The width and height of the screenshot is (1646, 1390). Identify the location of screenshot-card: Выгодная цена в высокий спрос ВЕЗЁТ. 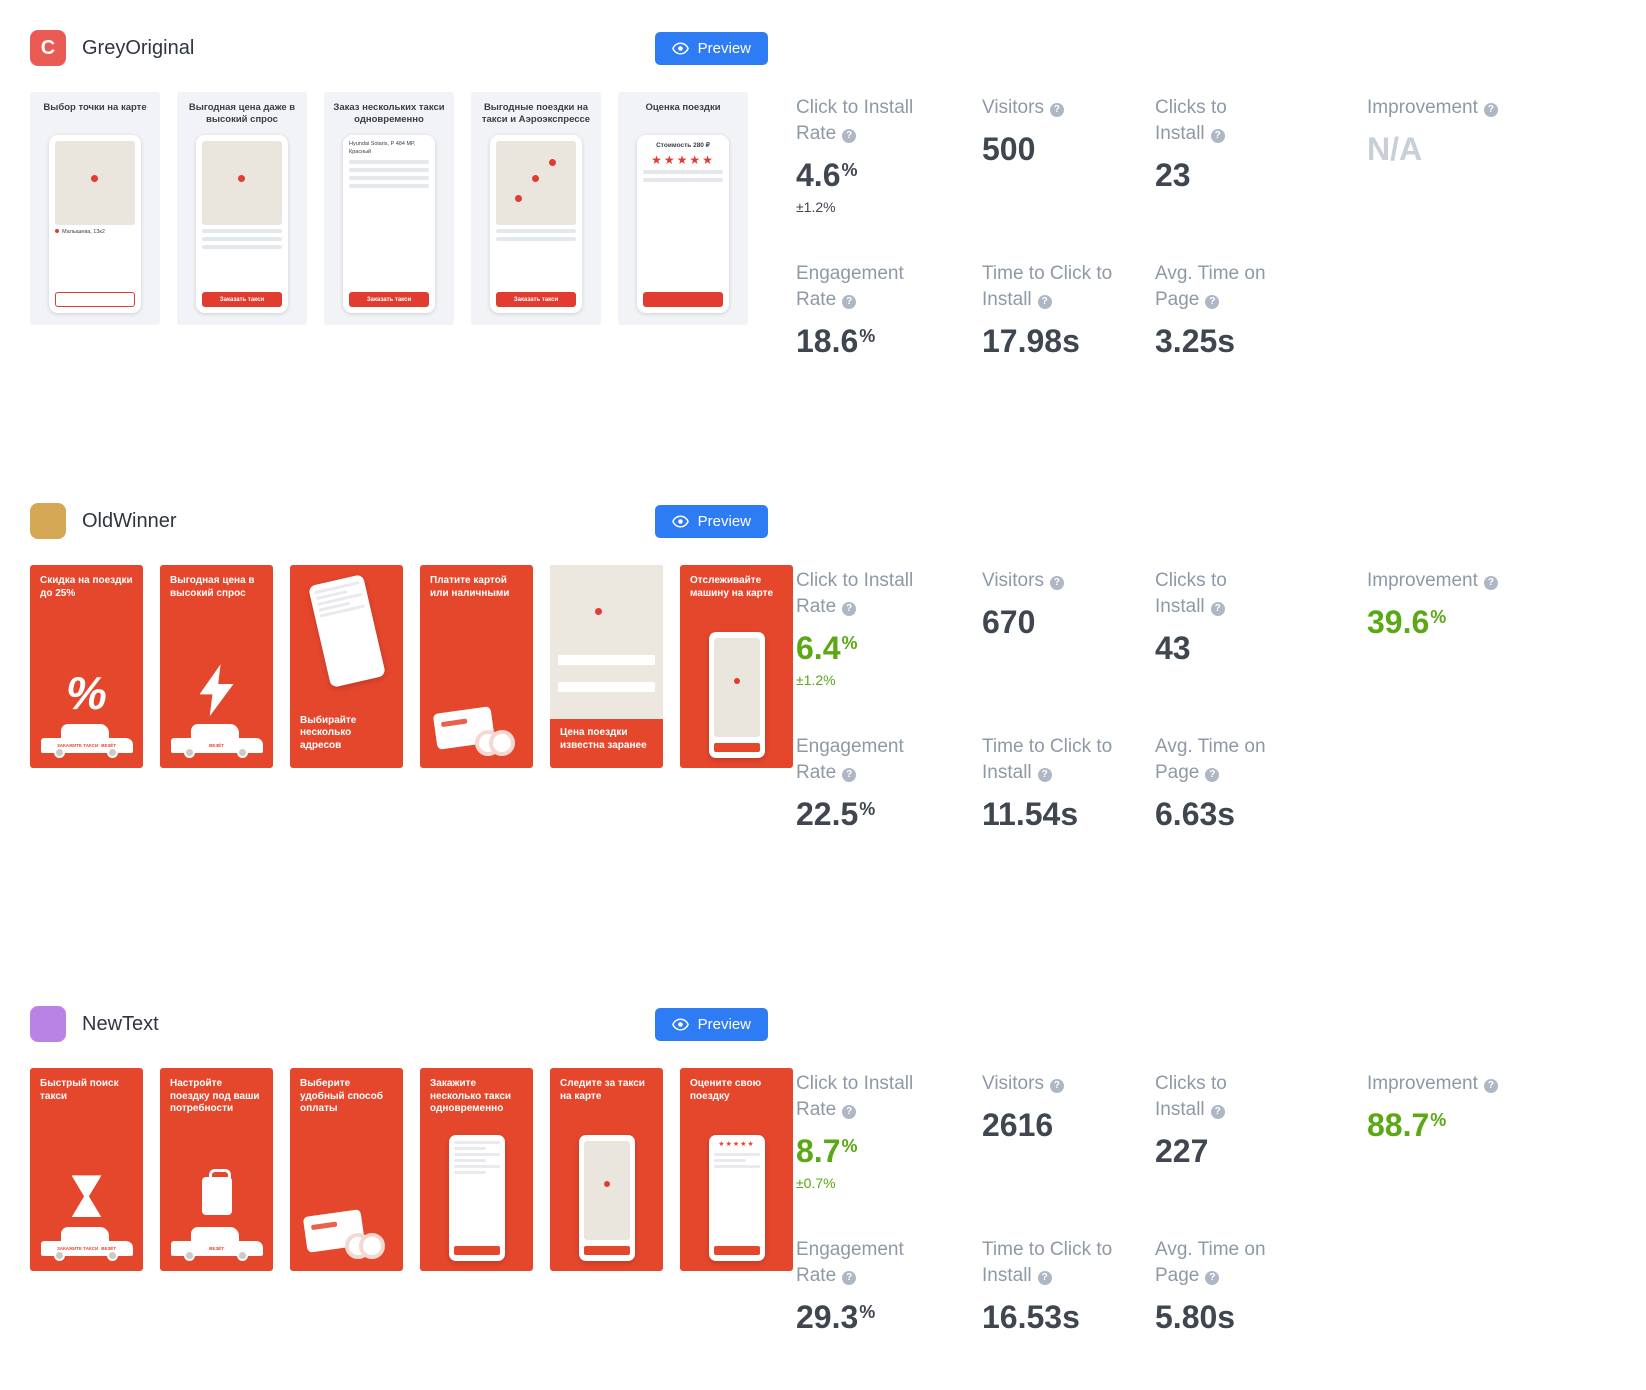
(216, 667).